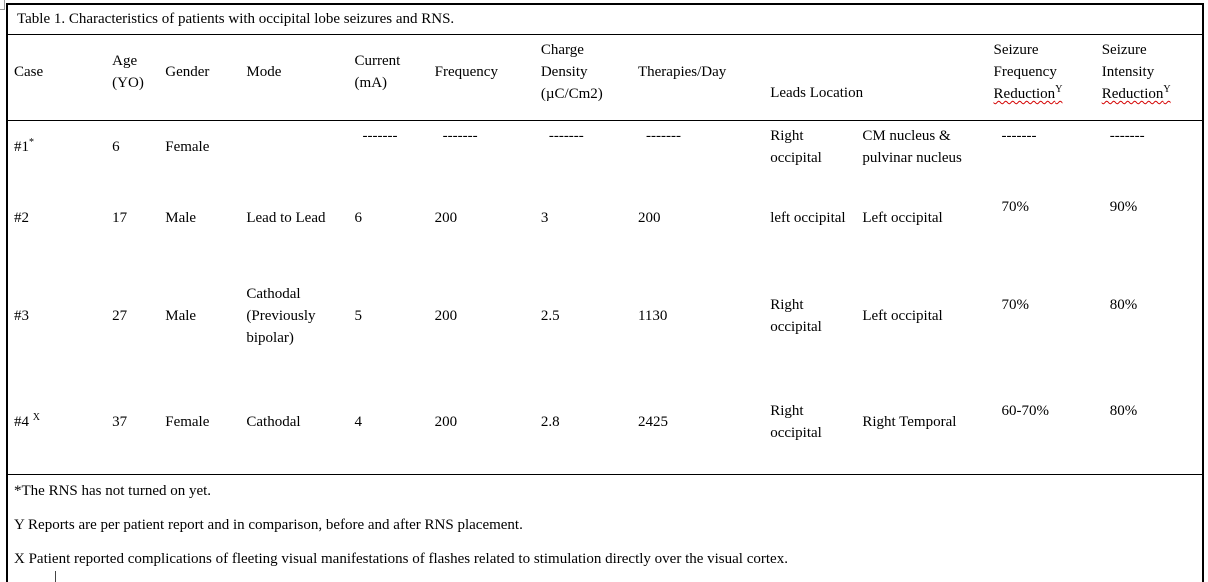 This screenshot has height=582, width=1208. What do you see at coordinates (698, 77) in the screenshot?
I see `col-header-therapies-per-day: Therapies/Day` at bounding box center [698, 77].